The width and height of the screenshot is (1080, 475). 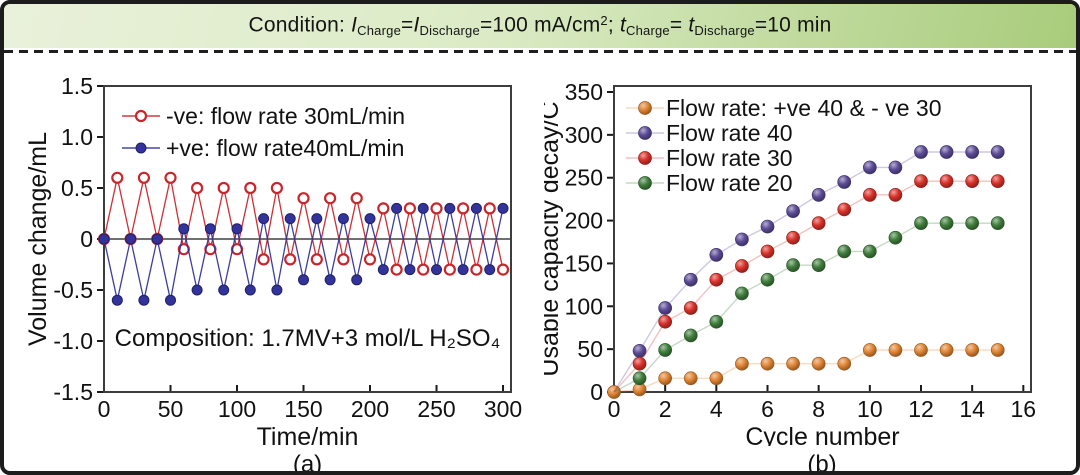 What do you see at coordinates (554, 238) in the screenshot?
I see `y-axis-label: Usable capacity decay/C` at bounding box center [554, 238].